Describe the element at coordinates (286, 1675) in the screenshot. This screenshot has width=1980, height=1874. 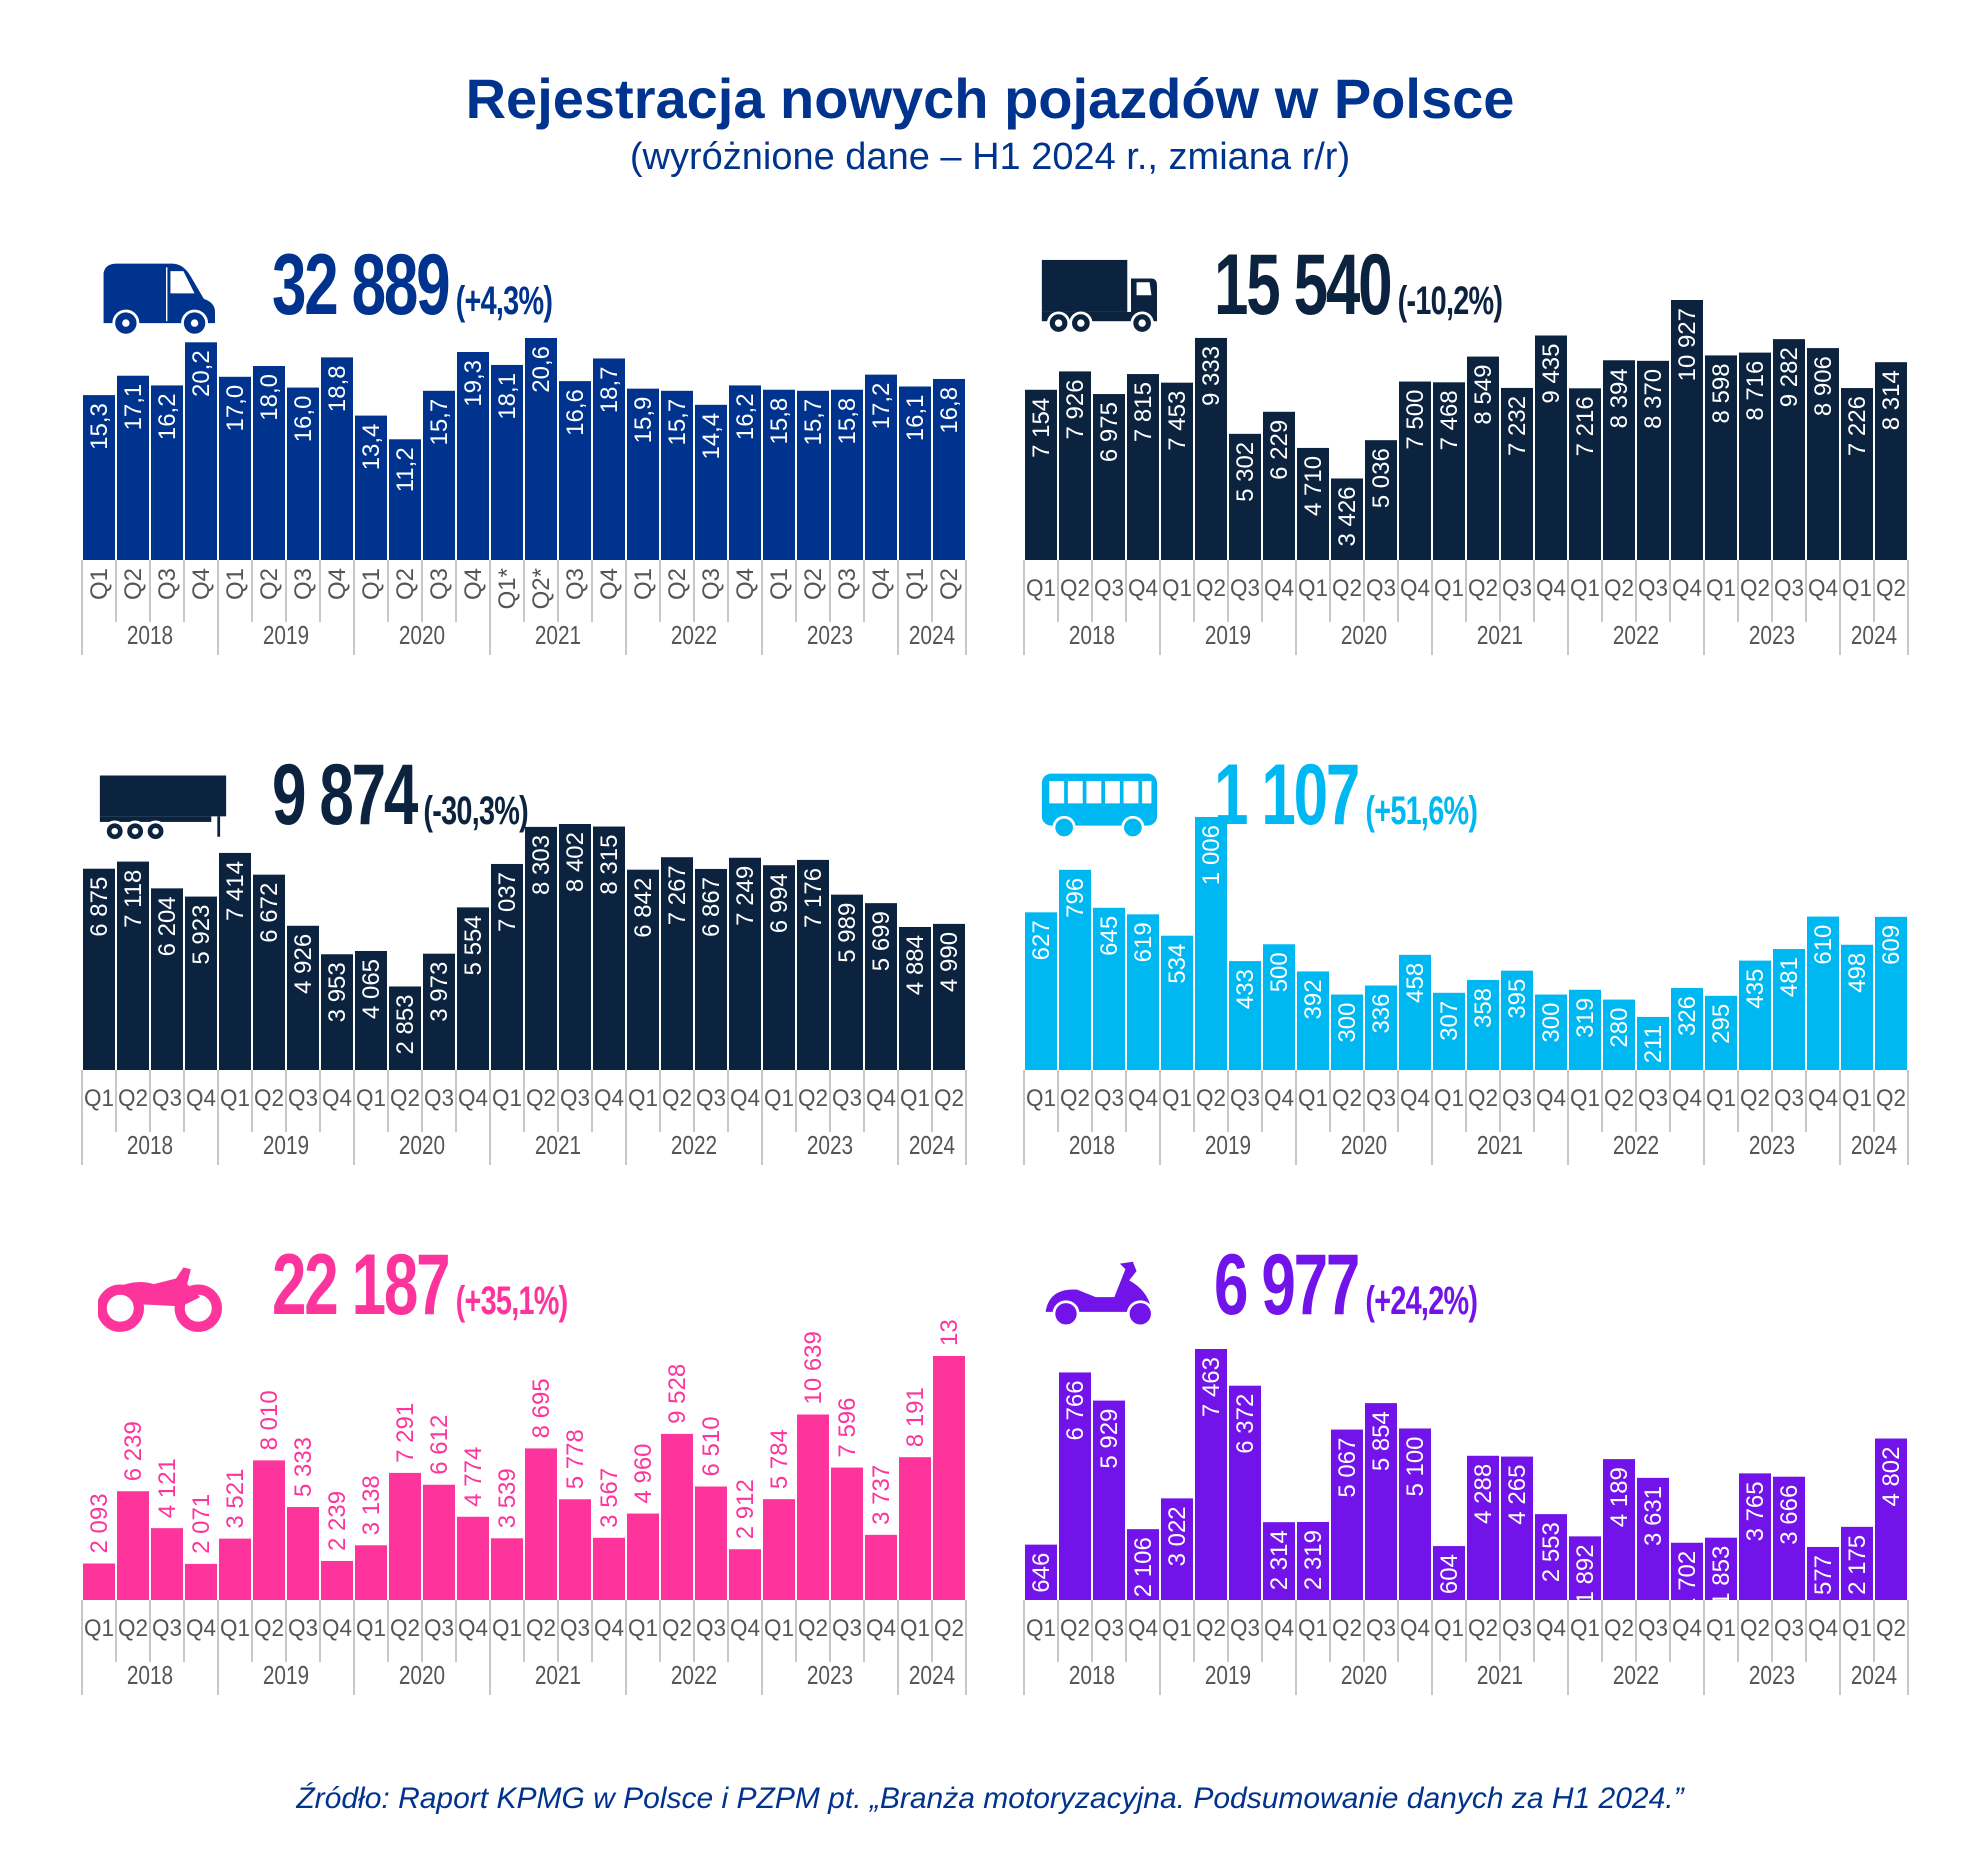
I see `year-label: 2019` at that location.